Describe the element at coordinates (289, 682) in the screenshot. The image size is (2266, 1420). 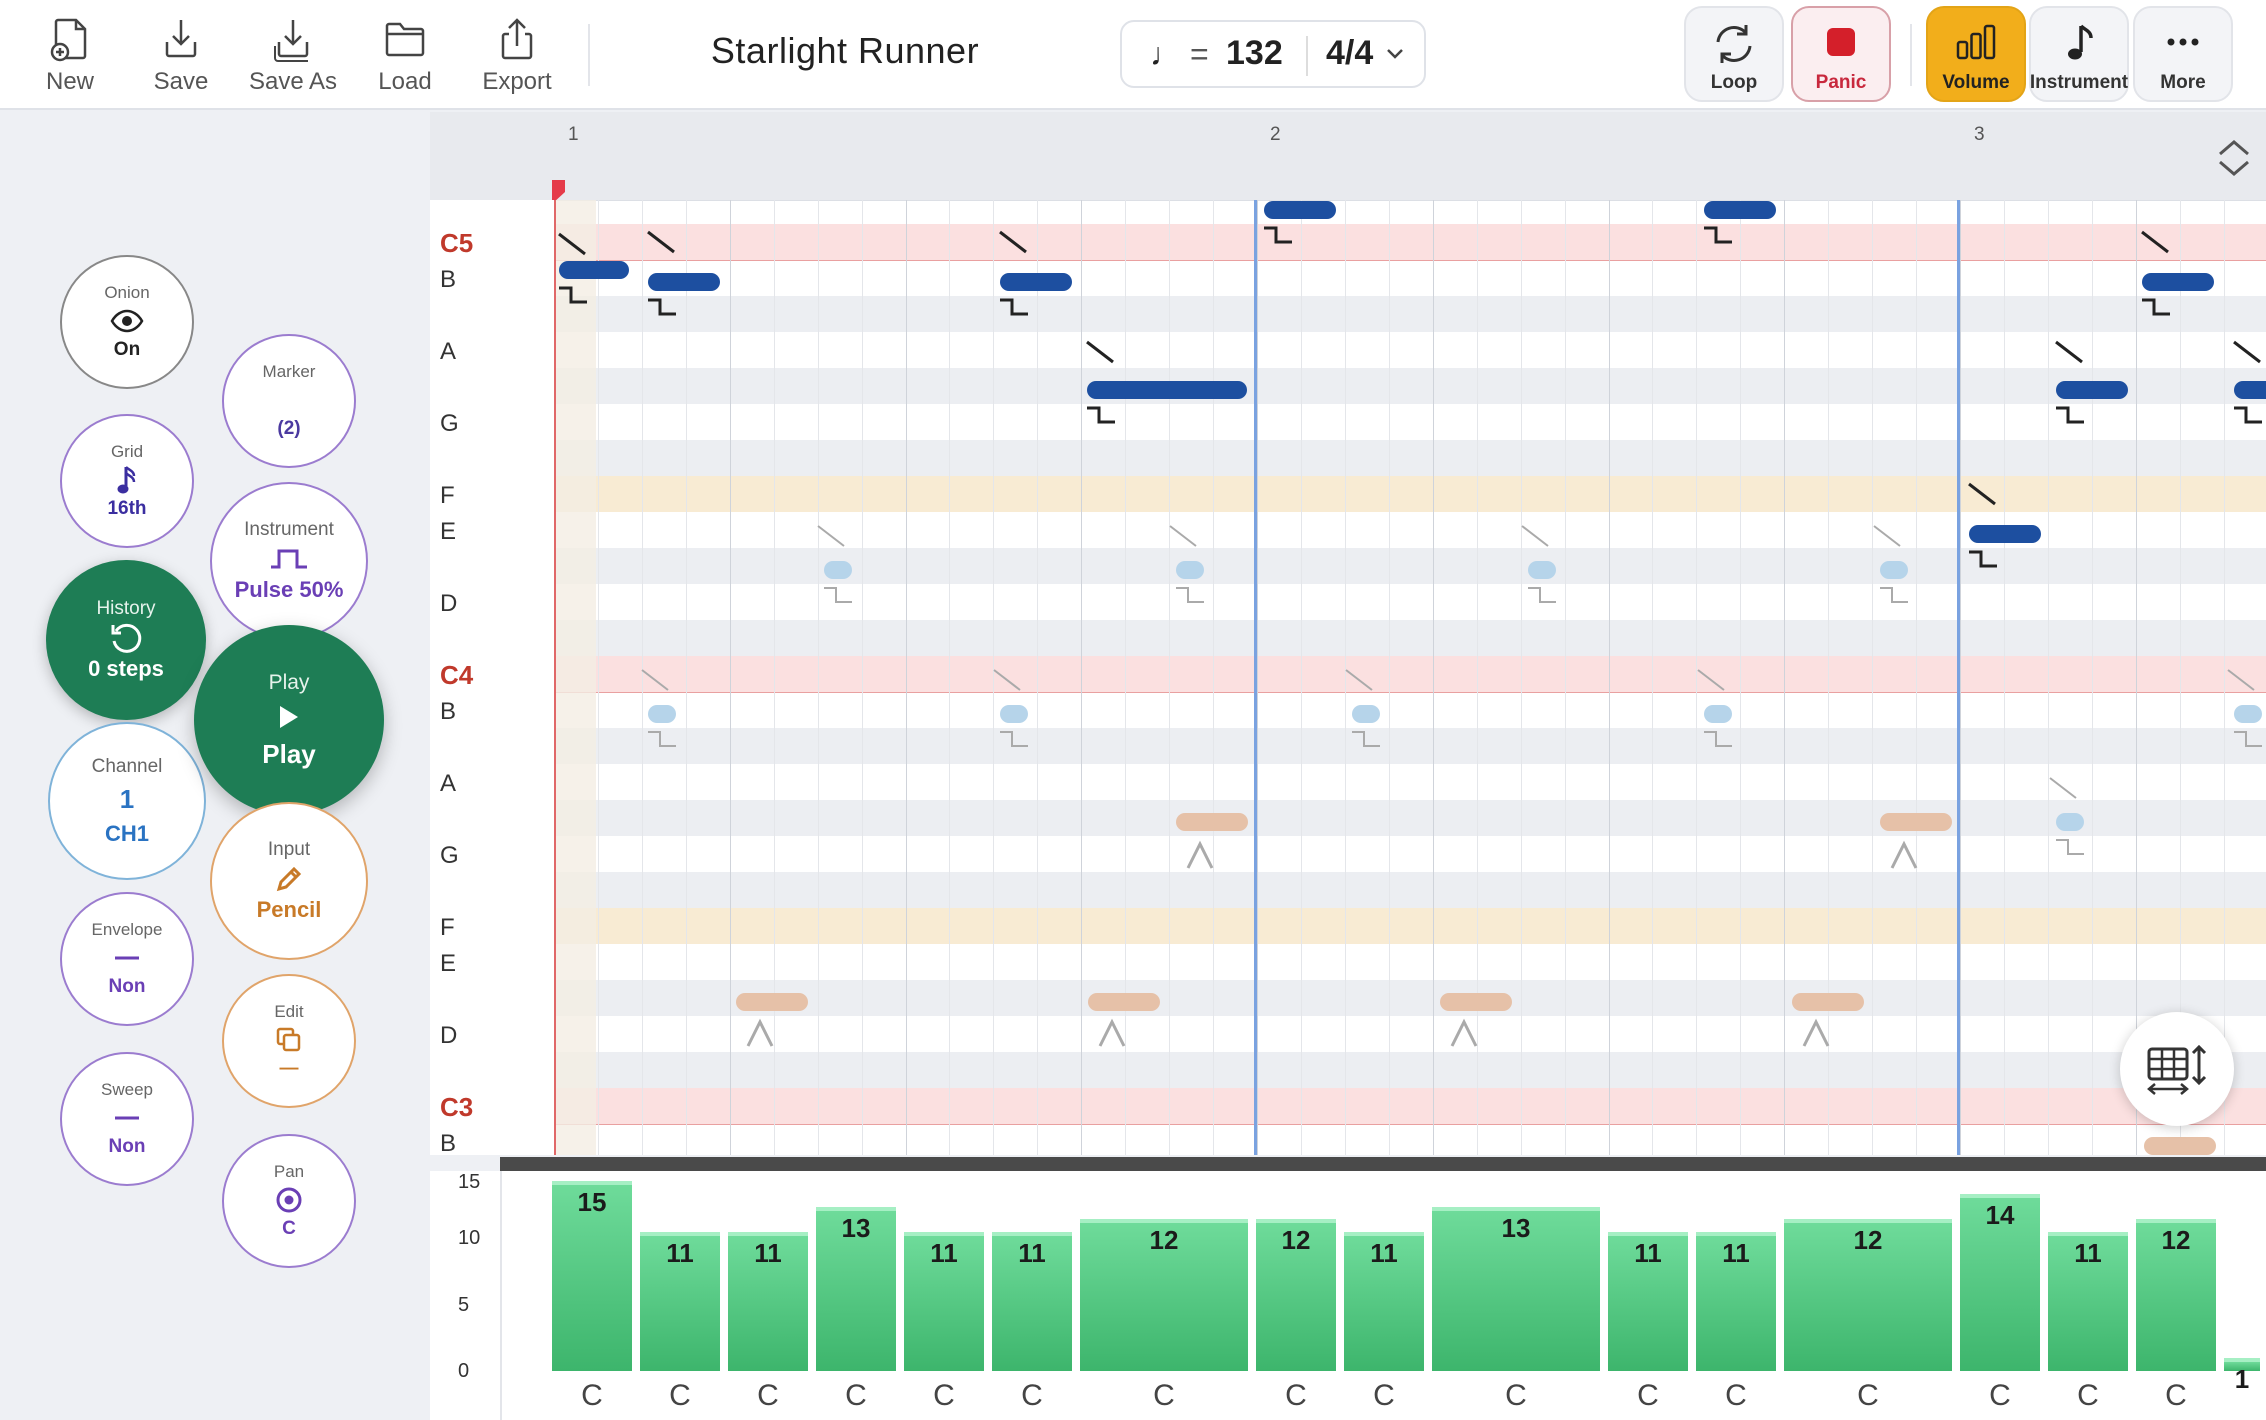
I see `play-label: Play` at that location.